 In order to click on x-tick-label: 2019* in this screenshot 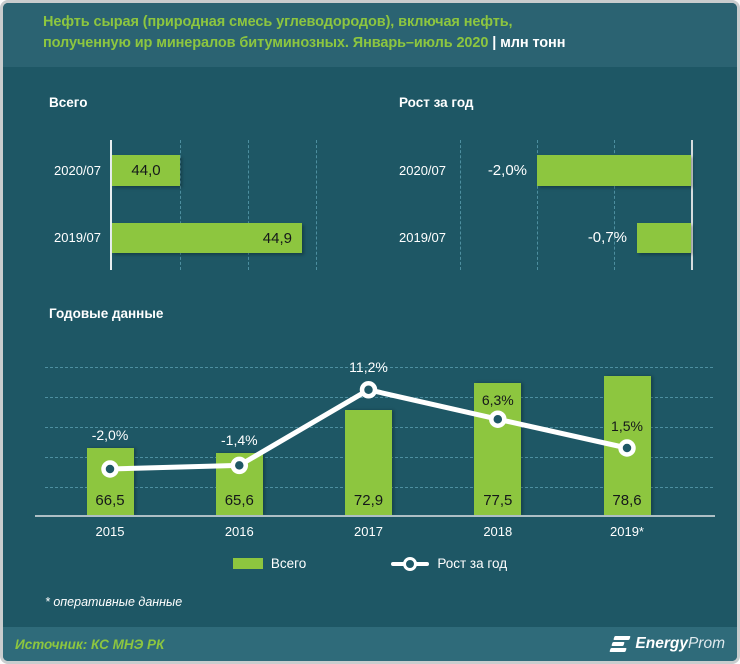, I will do `click(627, 531)`.